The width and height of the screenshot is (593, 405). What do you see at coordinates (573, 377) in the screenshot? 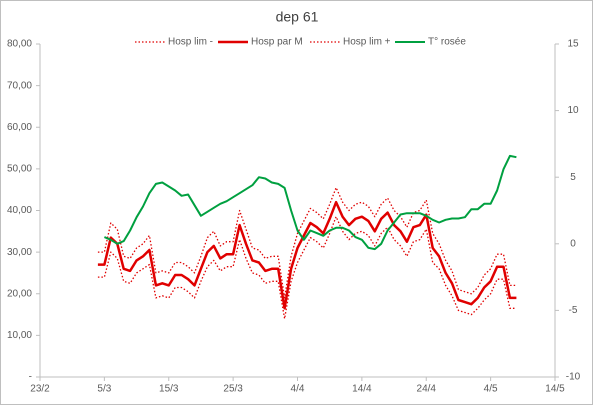
I see `y2-tick-label: -10` at bounding box center [573, 377].